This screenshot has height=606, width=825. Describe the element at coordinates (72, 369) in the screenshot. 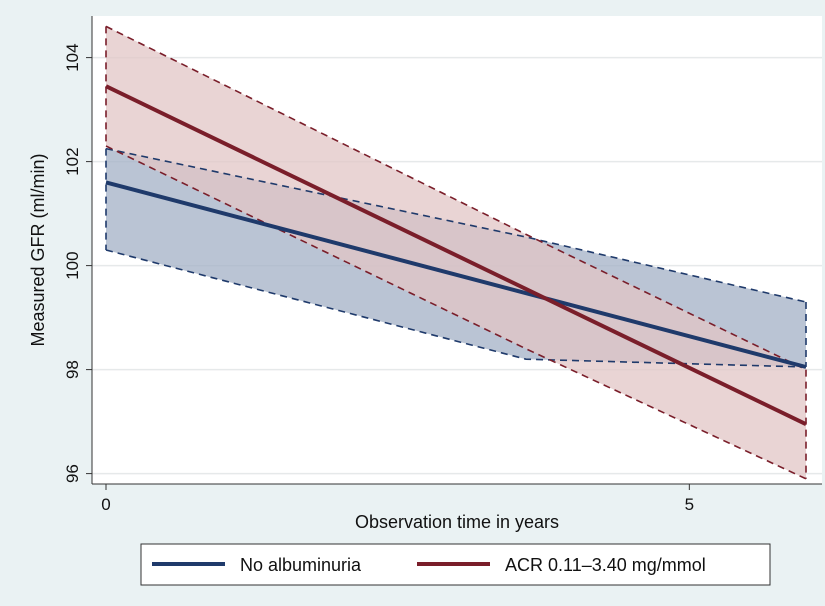

I see `y-tick-label-98: 98` at that location.